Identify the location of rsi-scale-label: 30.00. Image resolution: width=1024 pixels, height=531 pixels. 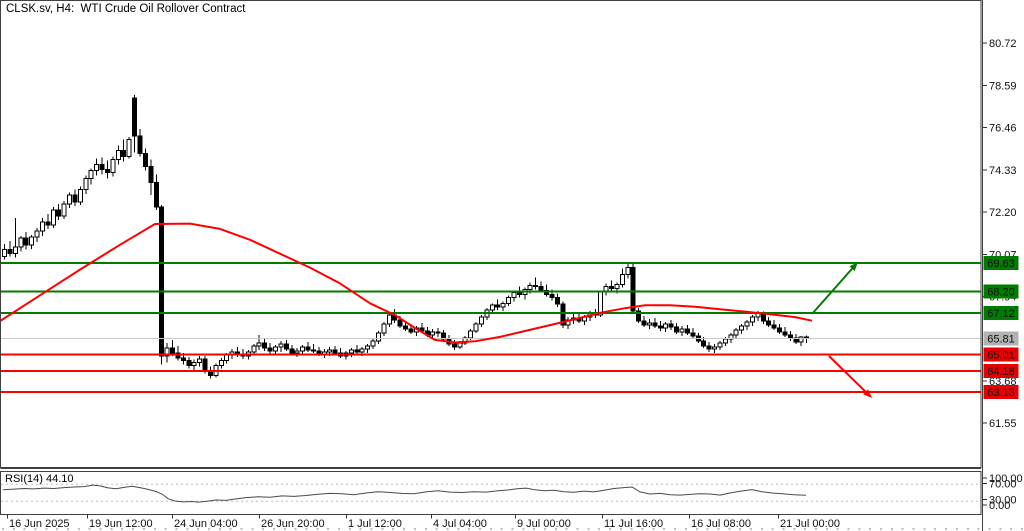
(1003, 501).